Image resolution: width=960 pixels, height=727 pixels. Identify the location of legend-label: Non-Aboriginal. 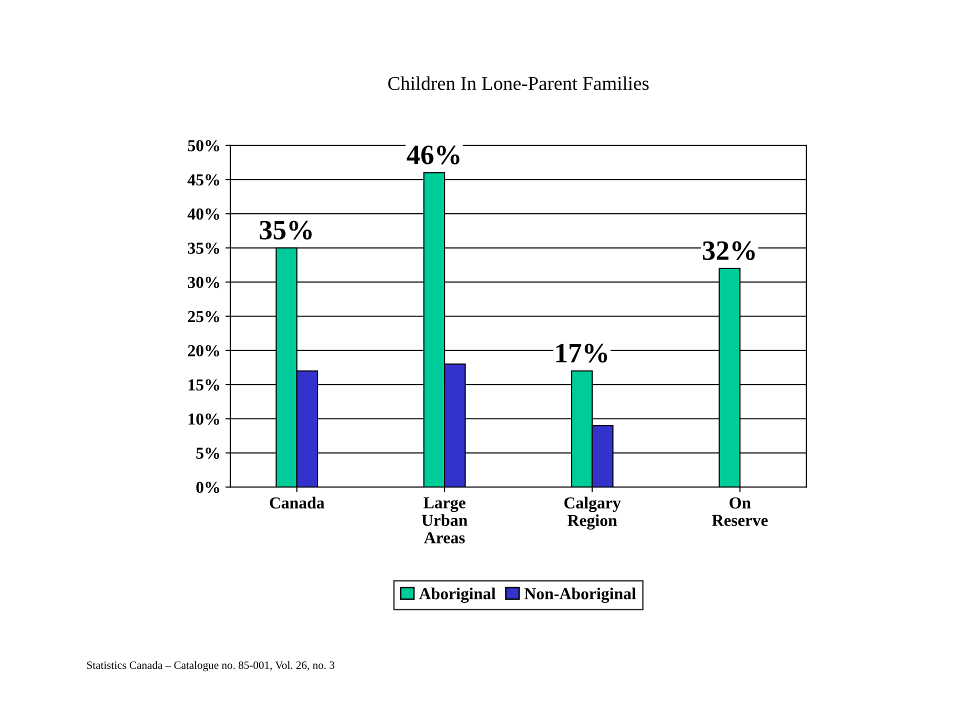
(580, 595).